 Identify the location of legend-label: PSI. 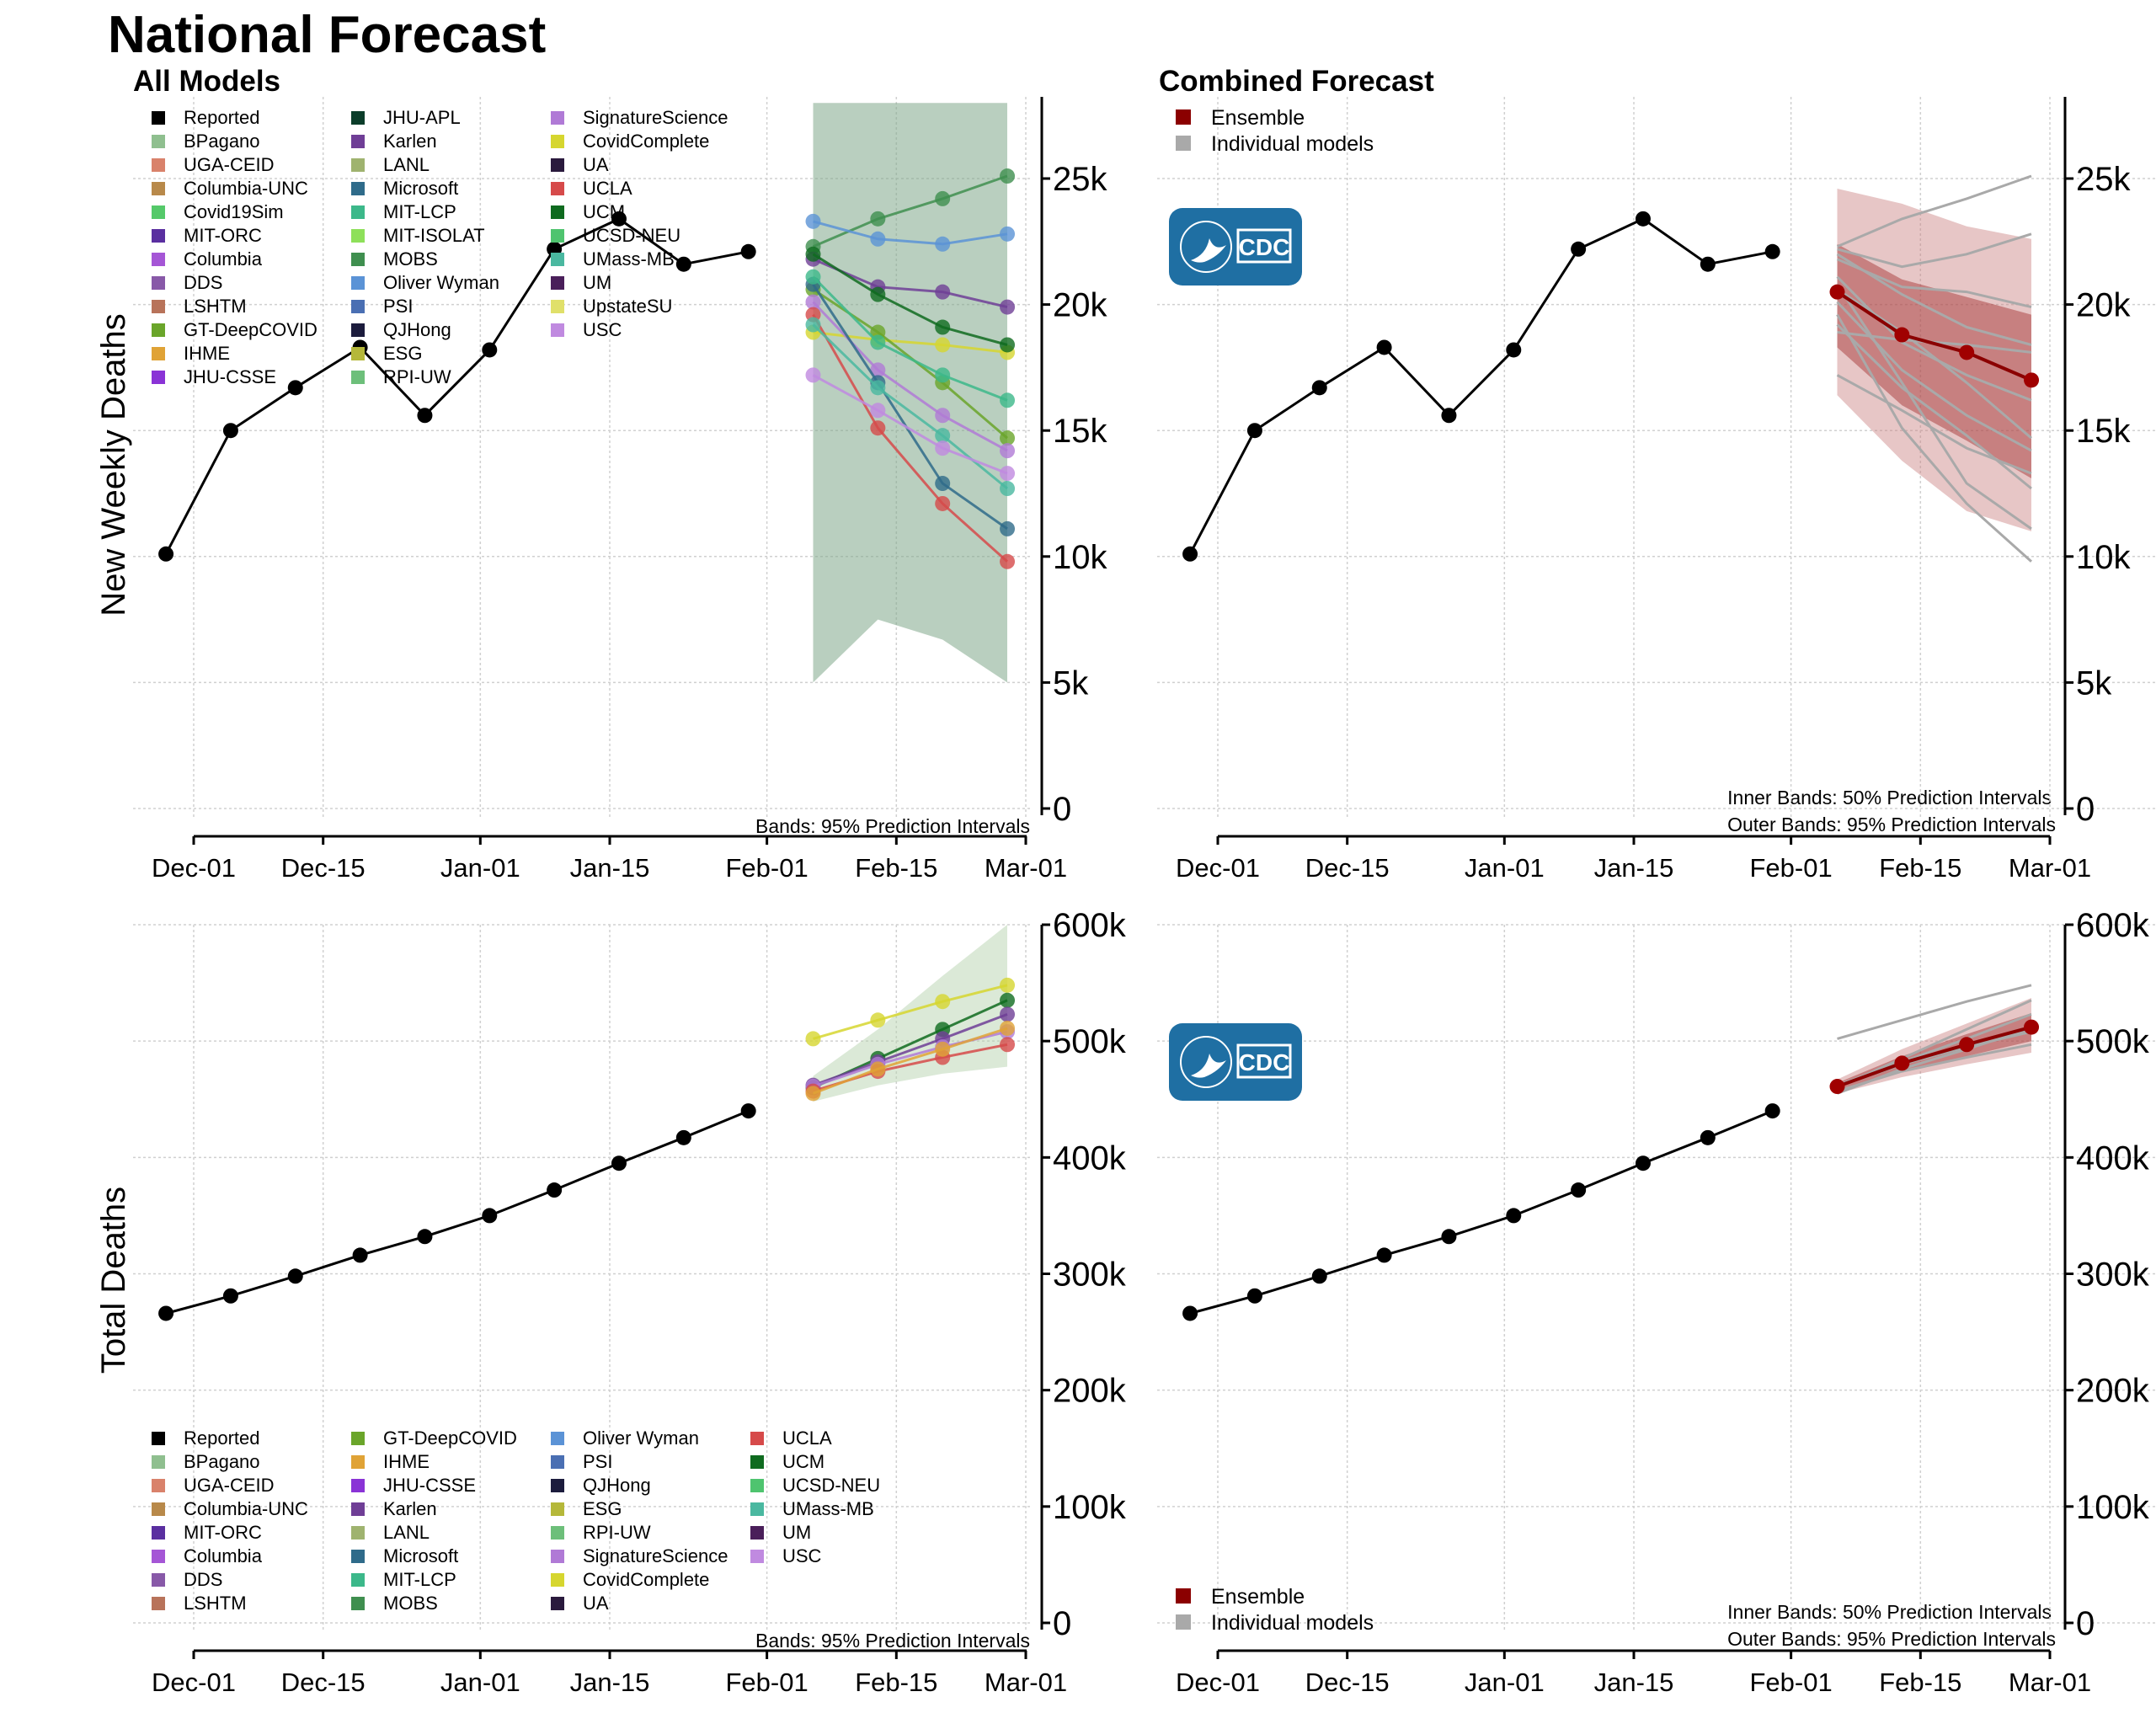
(597, 1461).